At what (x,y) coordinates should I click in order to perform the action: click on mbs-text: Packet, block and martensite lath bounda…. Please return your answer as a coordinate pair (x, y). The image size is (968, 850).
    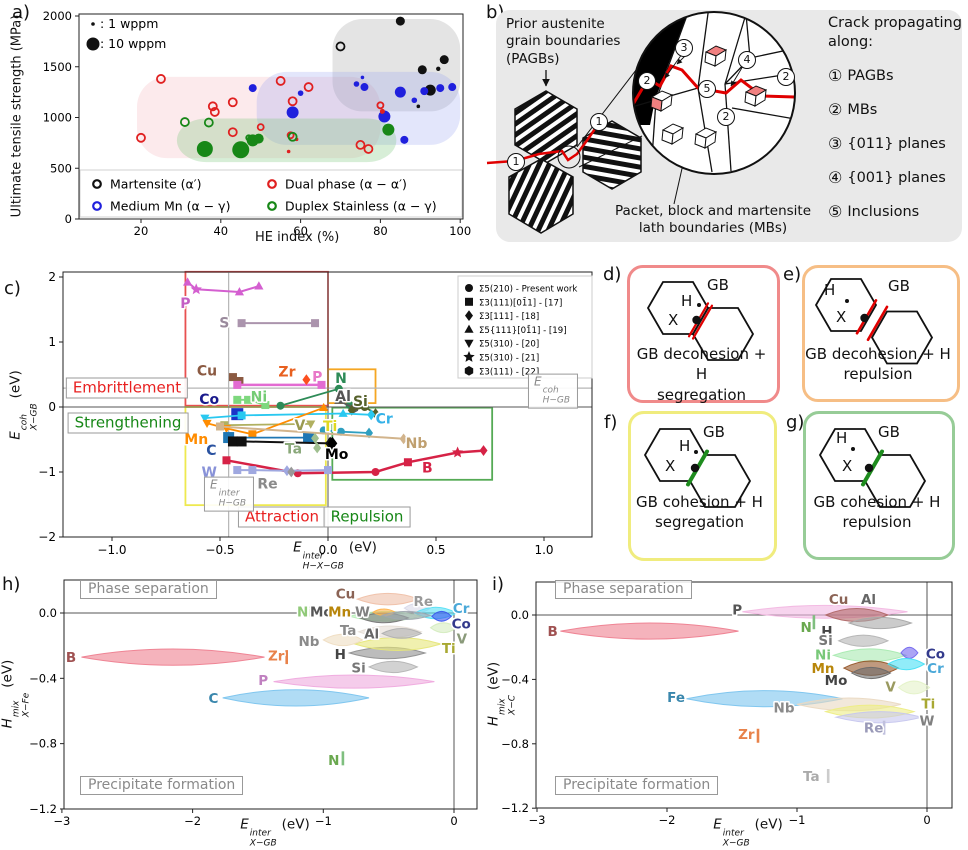
    Looking at the image, I should click on (713, 220).